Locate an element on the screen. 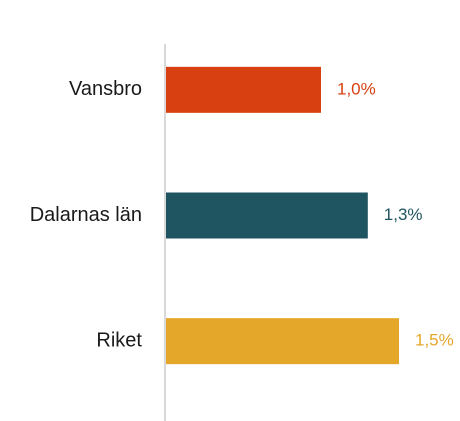  category-label: Riket is located at coordinates (119, 340).